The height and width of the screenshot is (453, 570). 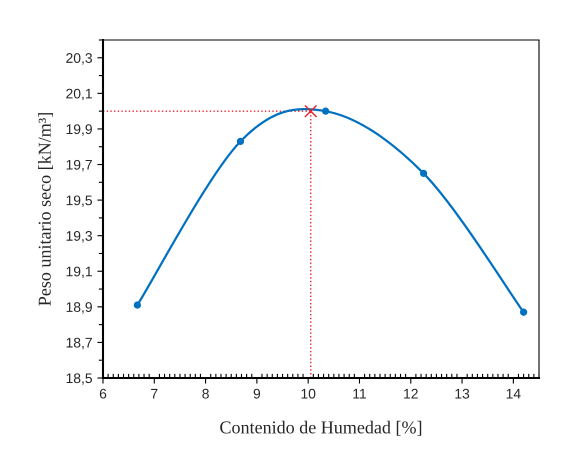 What do you see at coordinates (205, 393) in the screenshot?
I see `x-tick-label: 8` at bounding box center [205, 393].